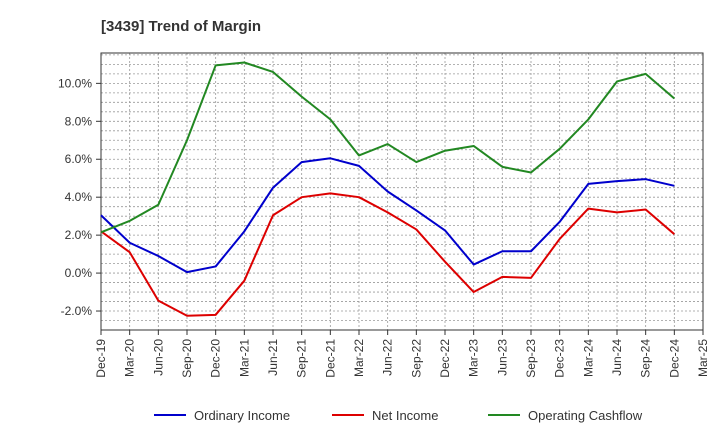  What do you see at coordinates (585, 415) in the screenshot?
I see `legend-label: Operating Cashflow` at bounding box center [585, 415].